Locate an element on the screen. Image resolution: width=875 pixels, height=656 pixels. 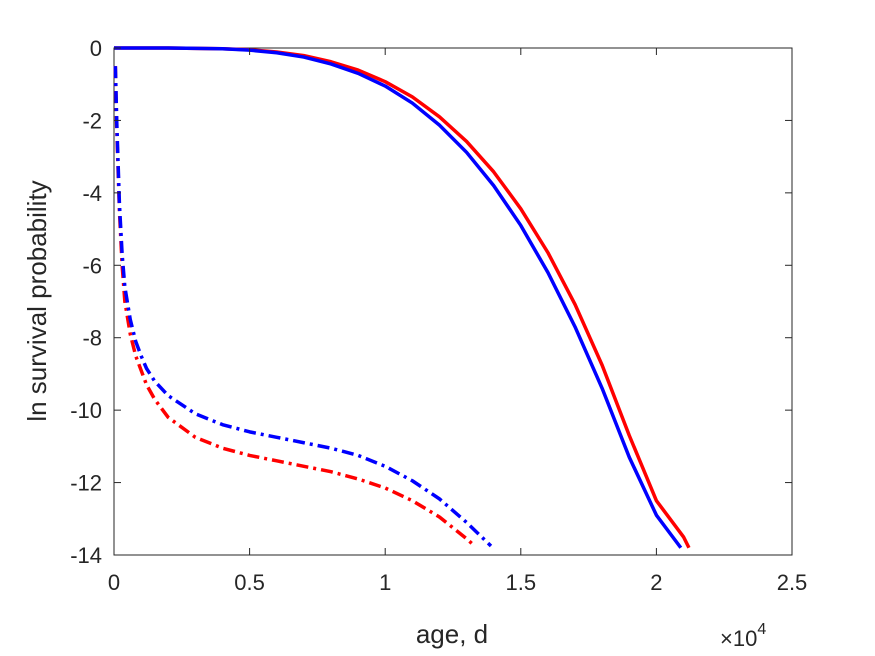
y-tick-label: -4 is located at coordinates (92, 193).